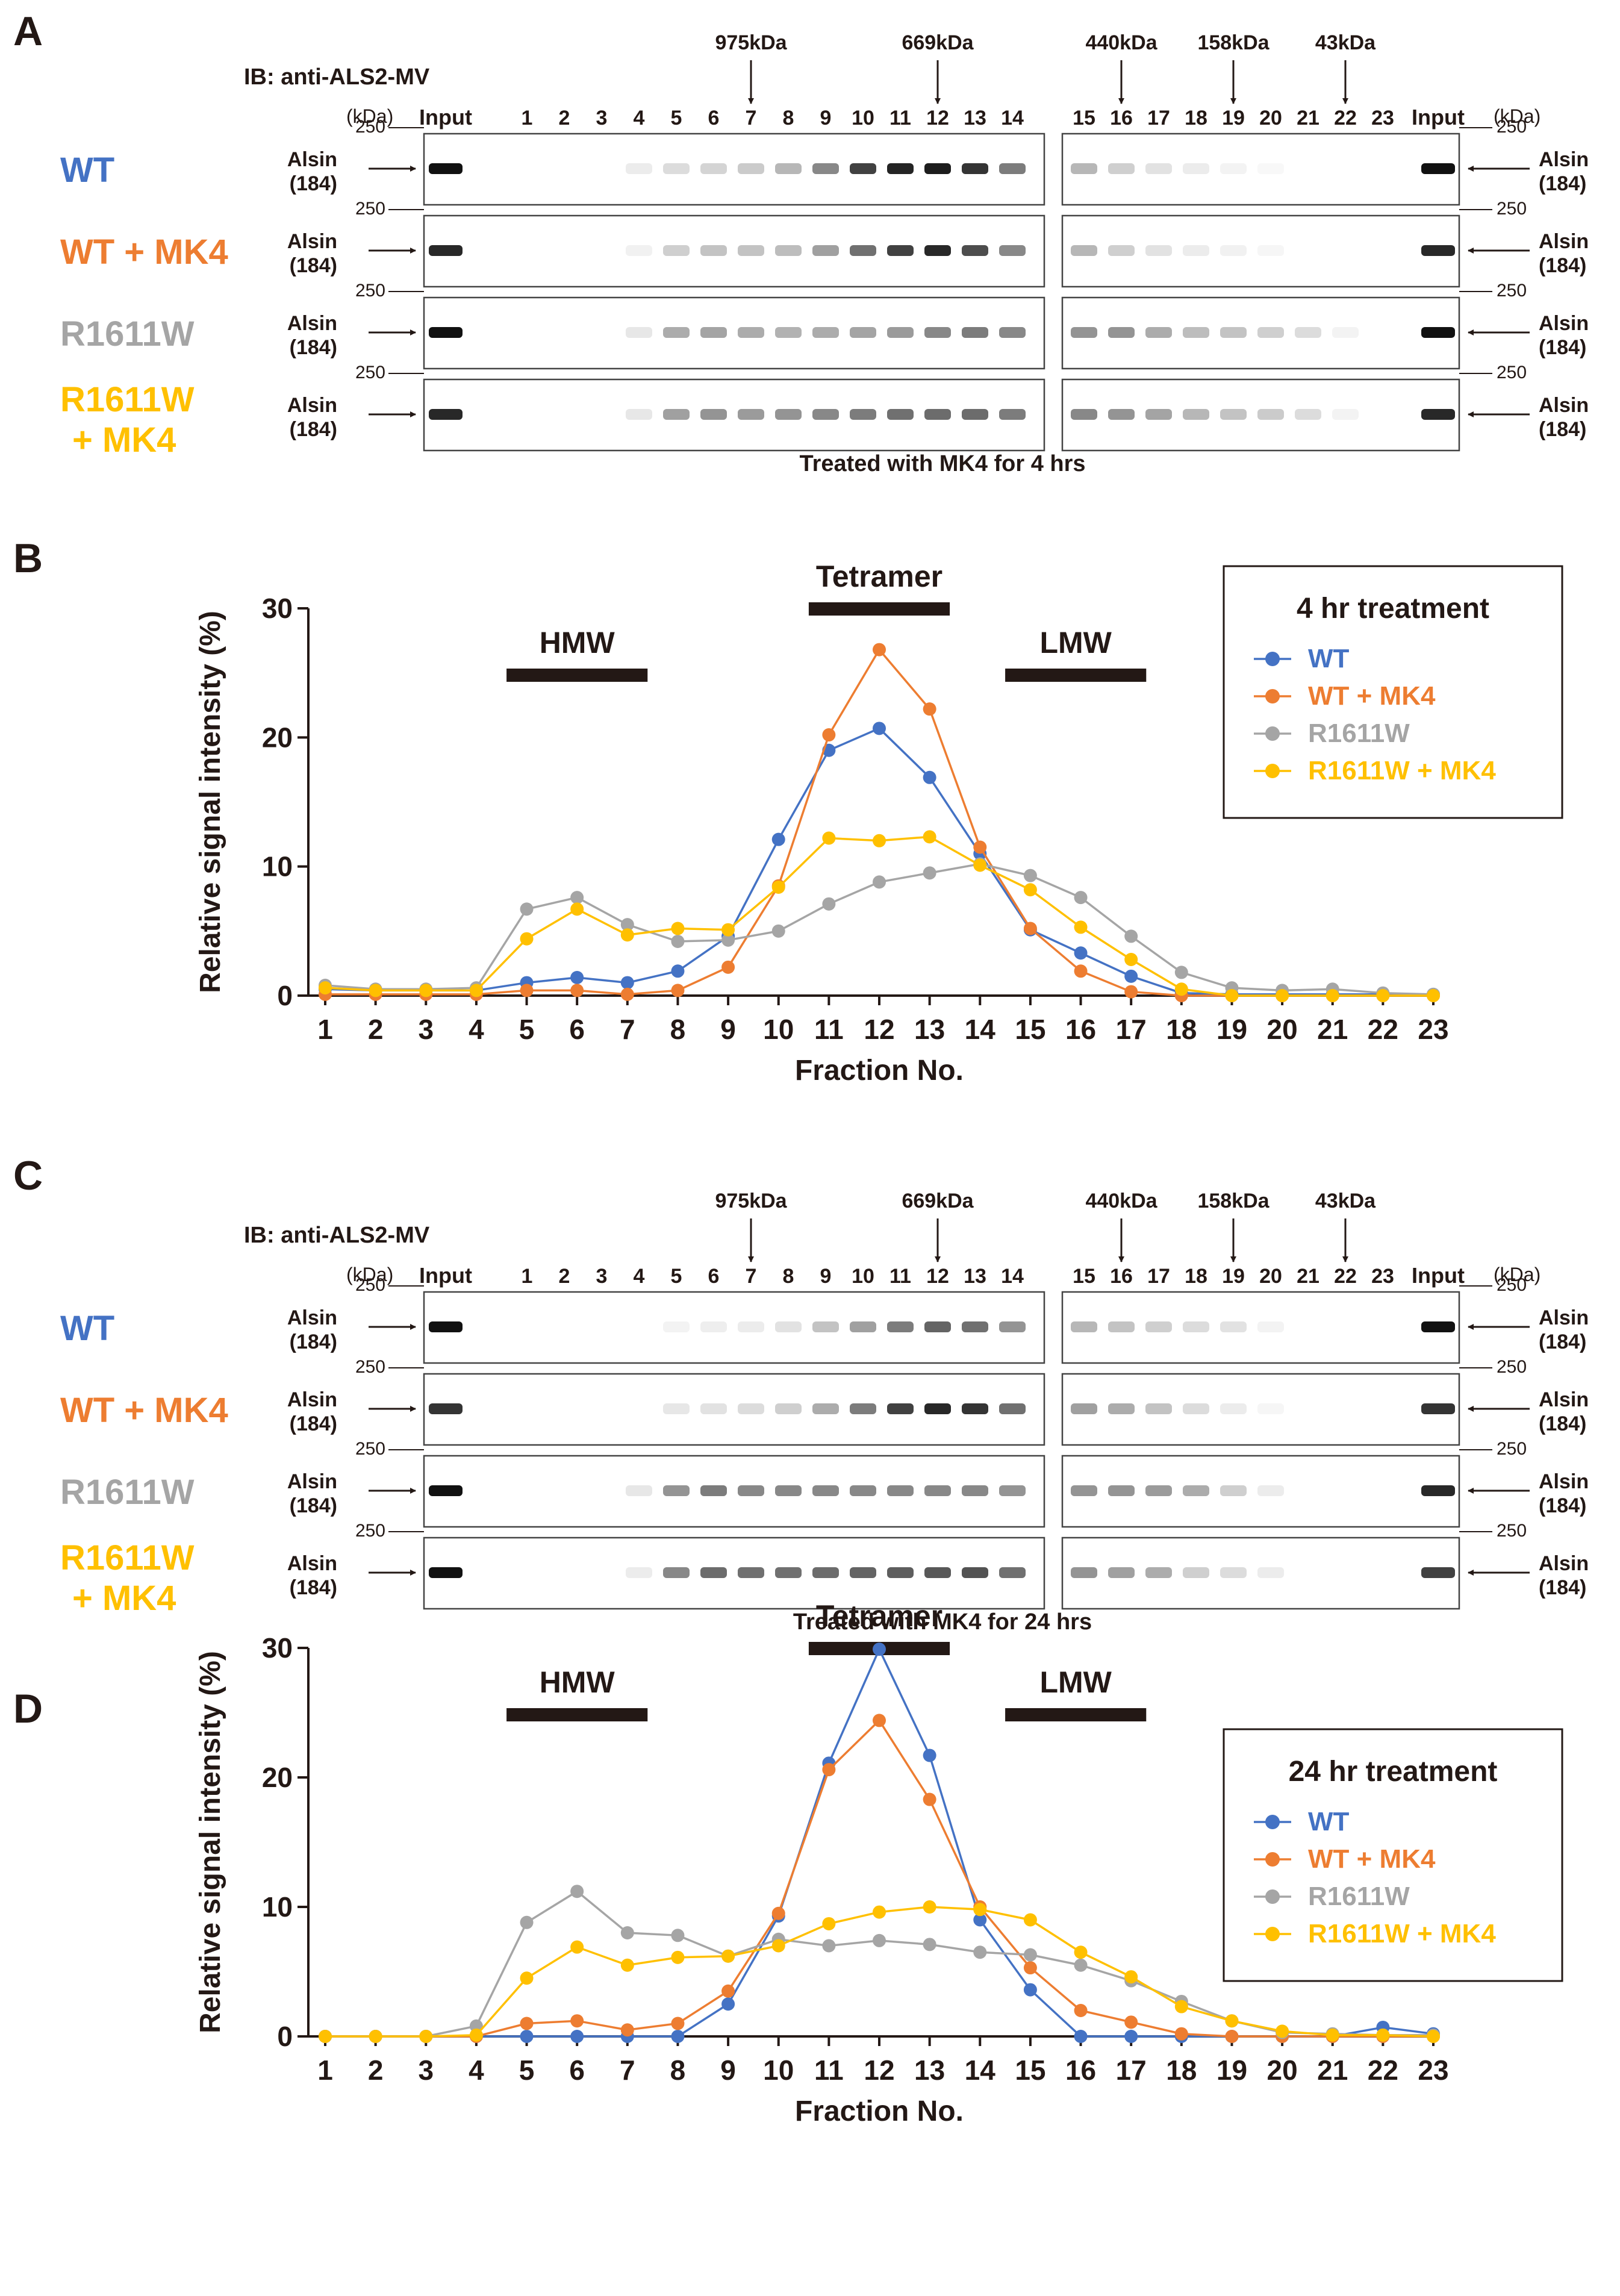 The width and height of the screenshot is (1620, 2296). What do you see at coordinates (879, 576) in the screenshot?
I see `annotation-label: Tetramer` at bounding box center [879, 576].